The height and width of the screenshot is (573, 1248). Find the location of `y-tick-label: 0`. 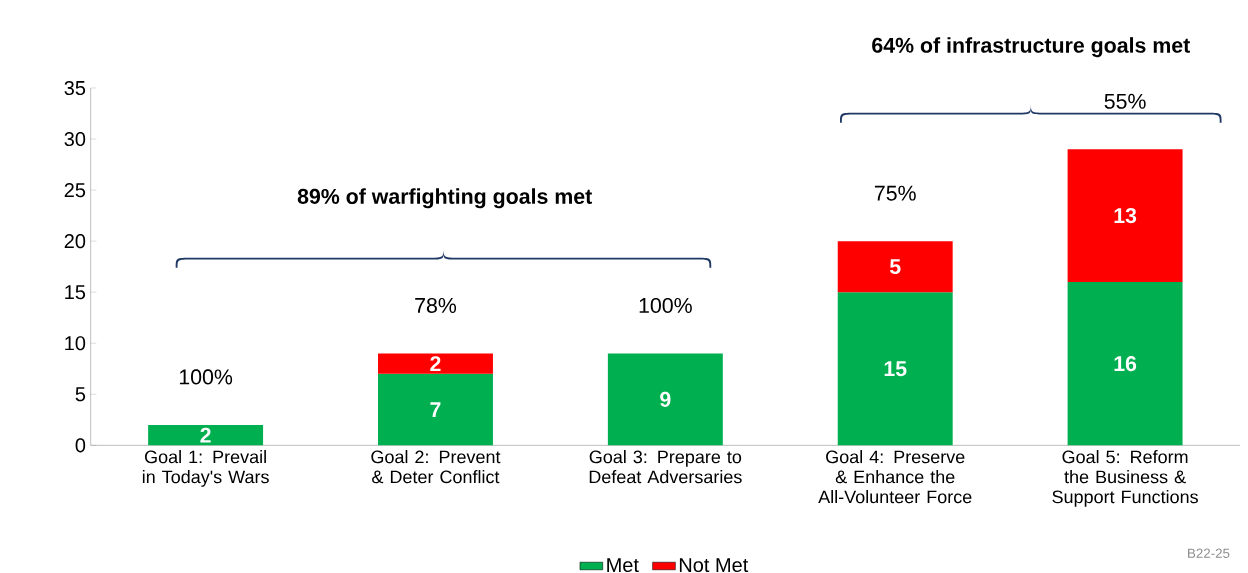

y-tick-label: 0 is located at coordinates (80, 445).